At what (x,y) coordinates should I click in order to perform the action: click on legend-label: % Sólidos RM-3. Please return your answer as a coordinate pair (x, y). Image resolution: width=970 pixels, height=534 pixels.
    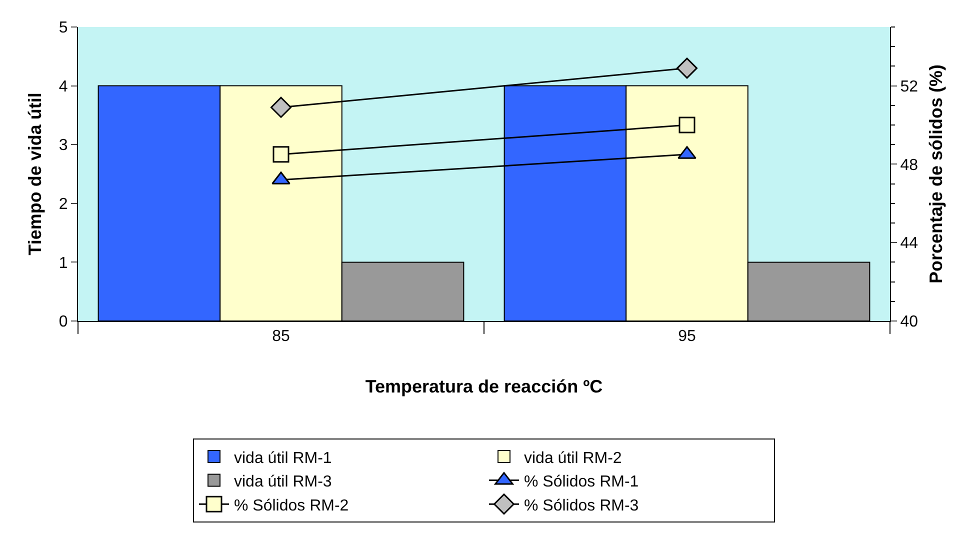
    Looking at the image, I should click on (581, 505).